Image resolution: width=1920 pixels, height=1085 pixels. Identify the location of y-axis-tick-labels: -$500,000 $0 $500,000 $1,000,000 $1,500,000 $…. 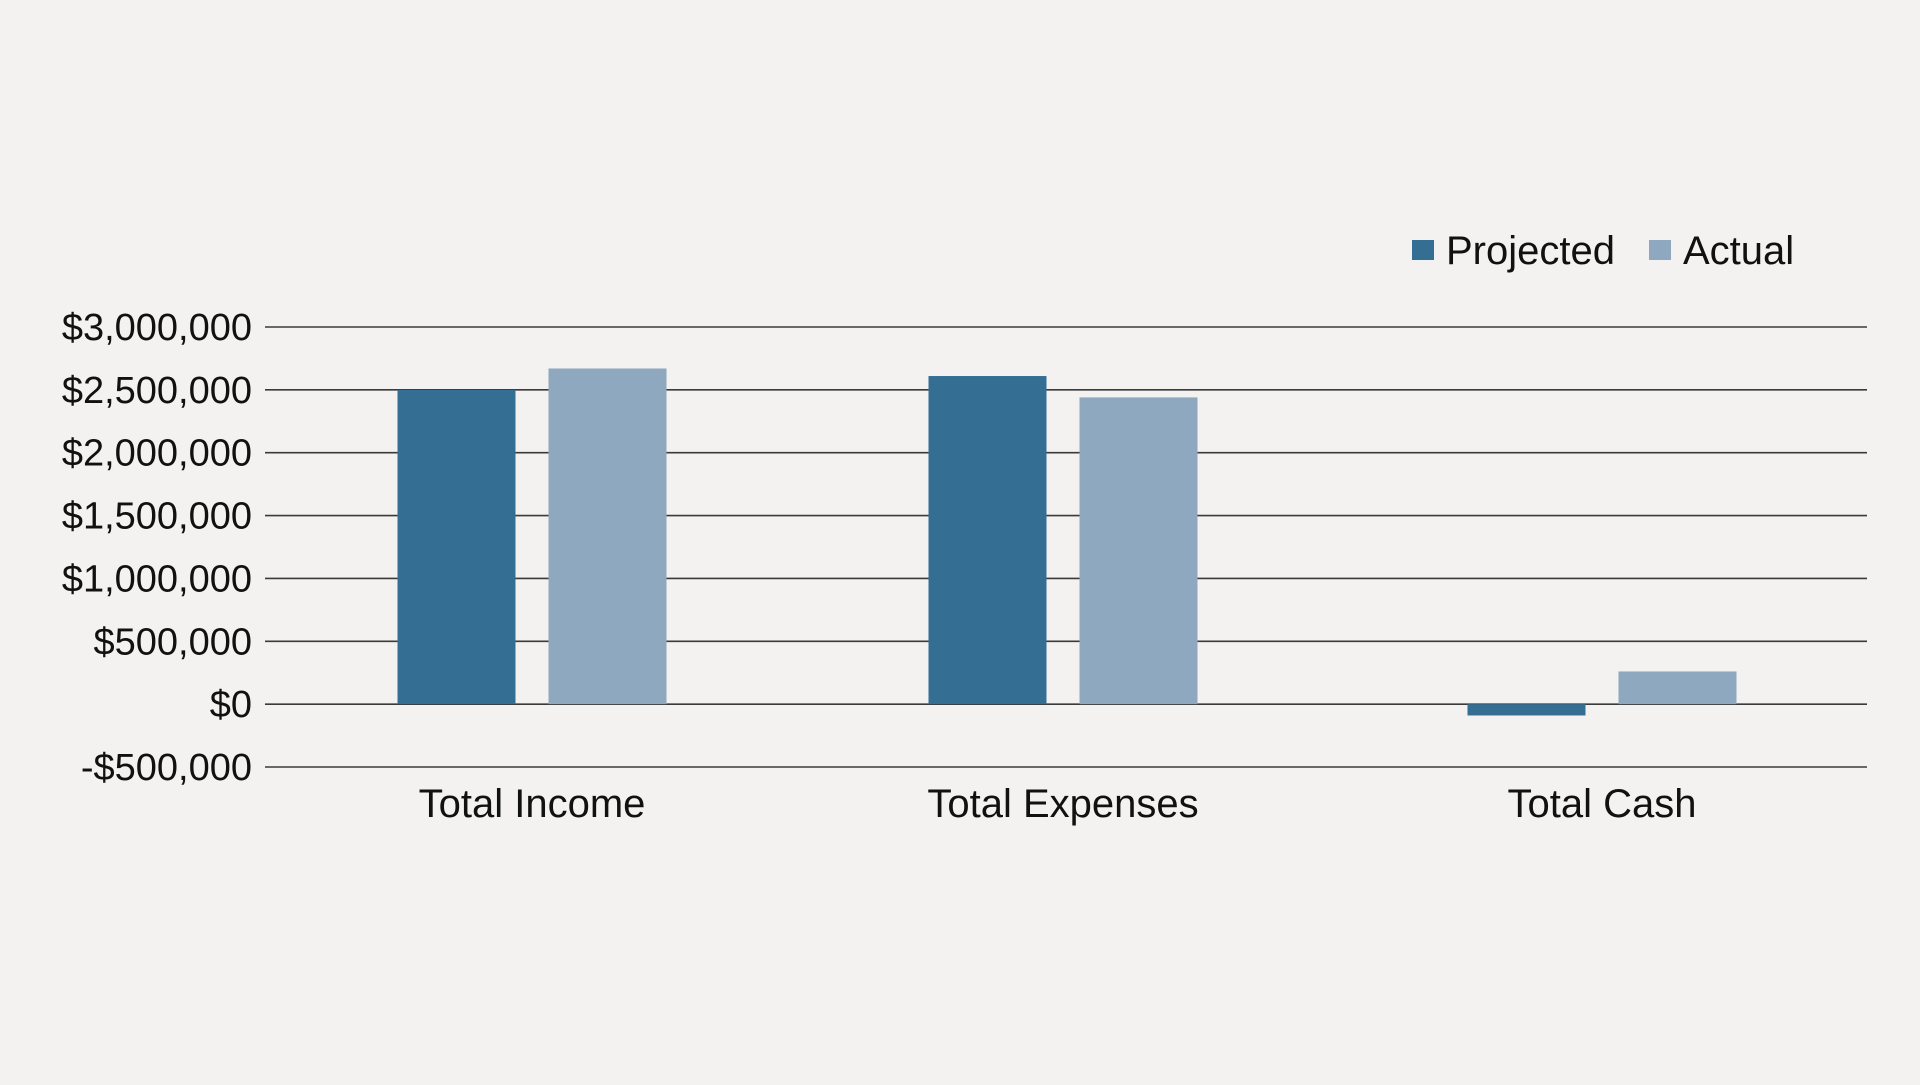
(157, 548).